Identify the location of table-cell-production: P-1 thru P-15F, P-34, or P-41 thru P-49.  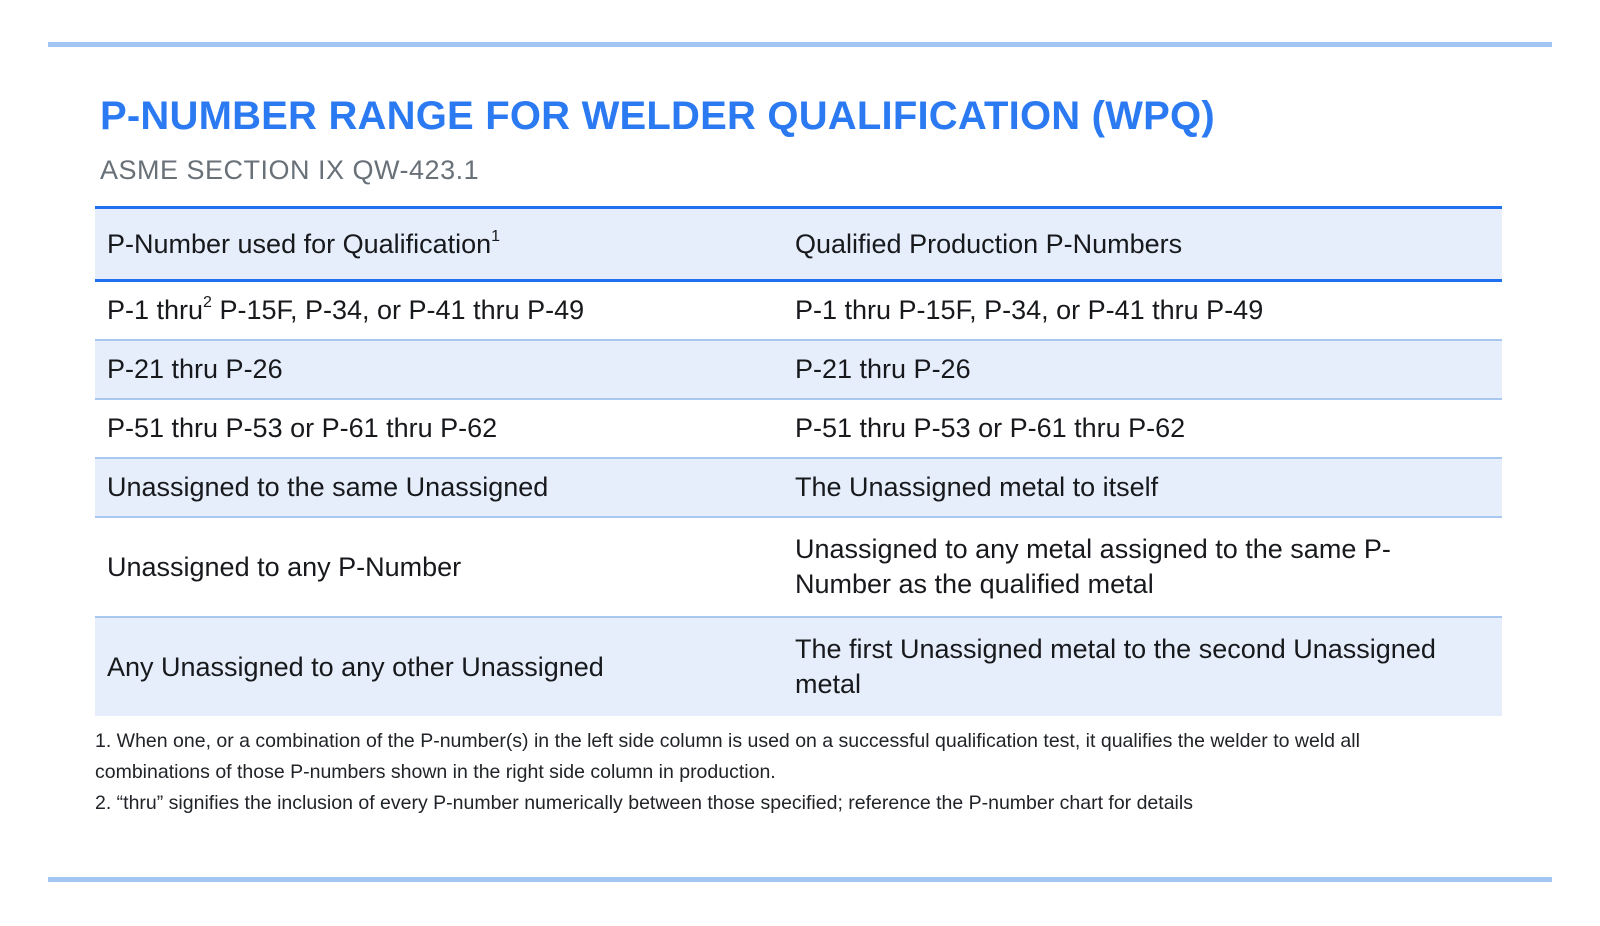
(1148, 310).